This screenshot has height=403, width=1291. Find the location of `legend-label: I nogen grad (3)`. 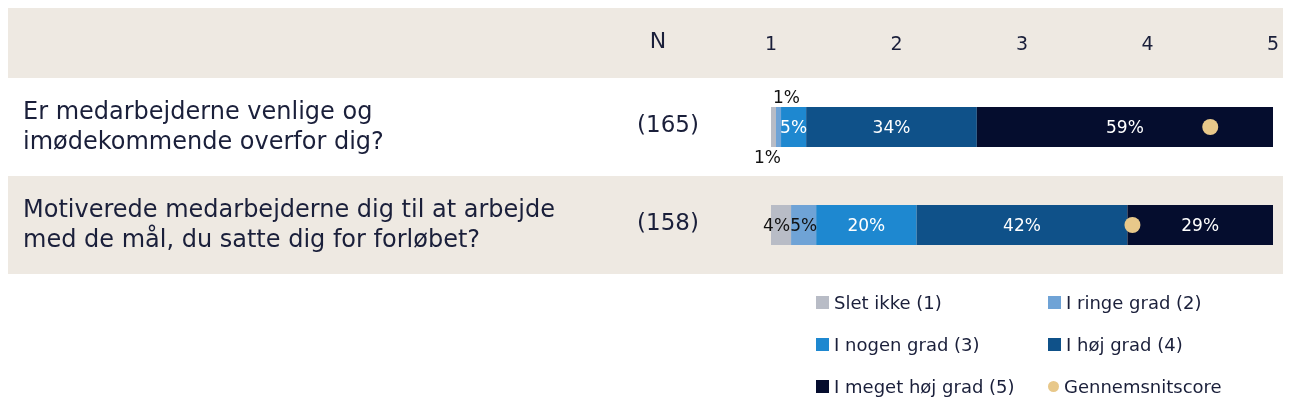

legend-label: I nogen grad (3) is located at coordinates (907, 344).